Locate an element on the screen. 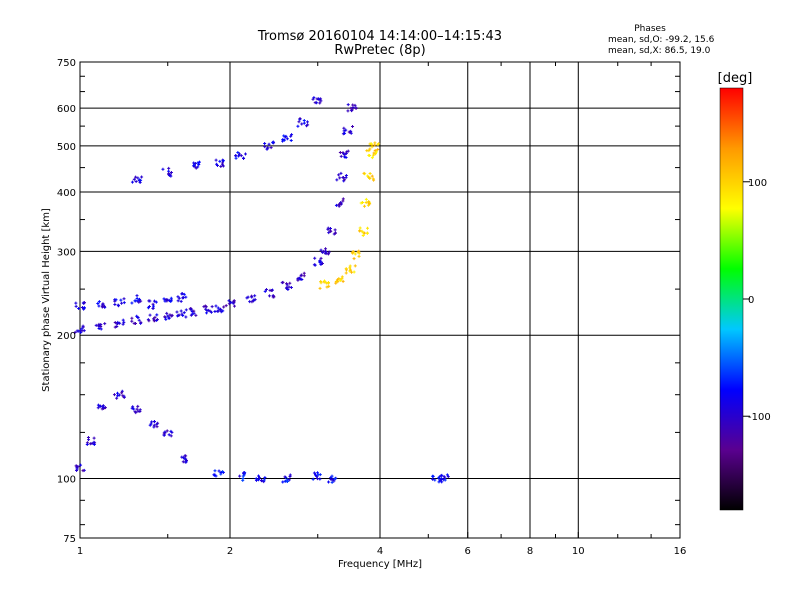 This screenshot has height=600, width=800. y-tick-label: 100 is located at coordinates (66, 480).